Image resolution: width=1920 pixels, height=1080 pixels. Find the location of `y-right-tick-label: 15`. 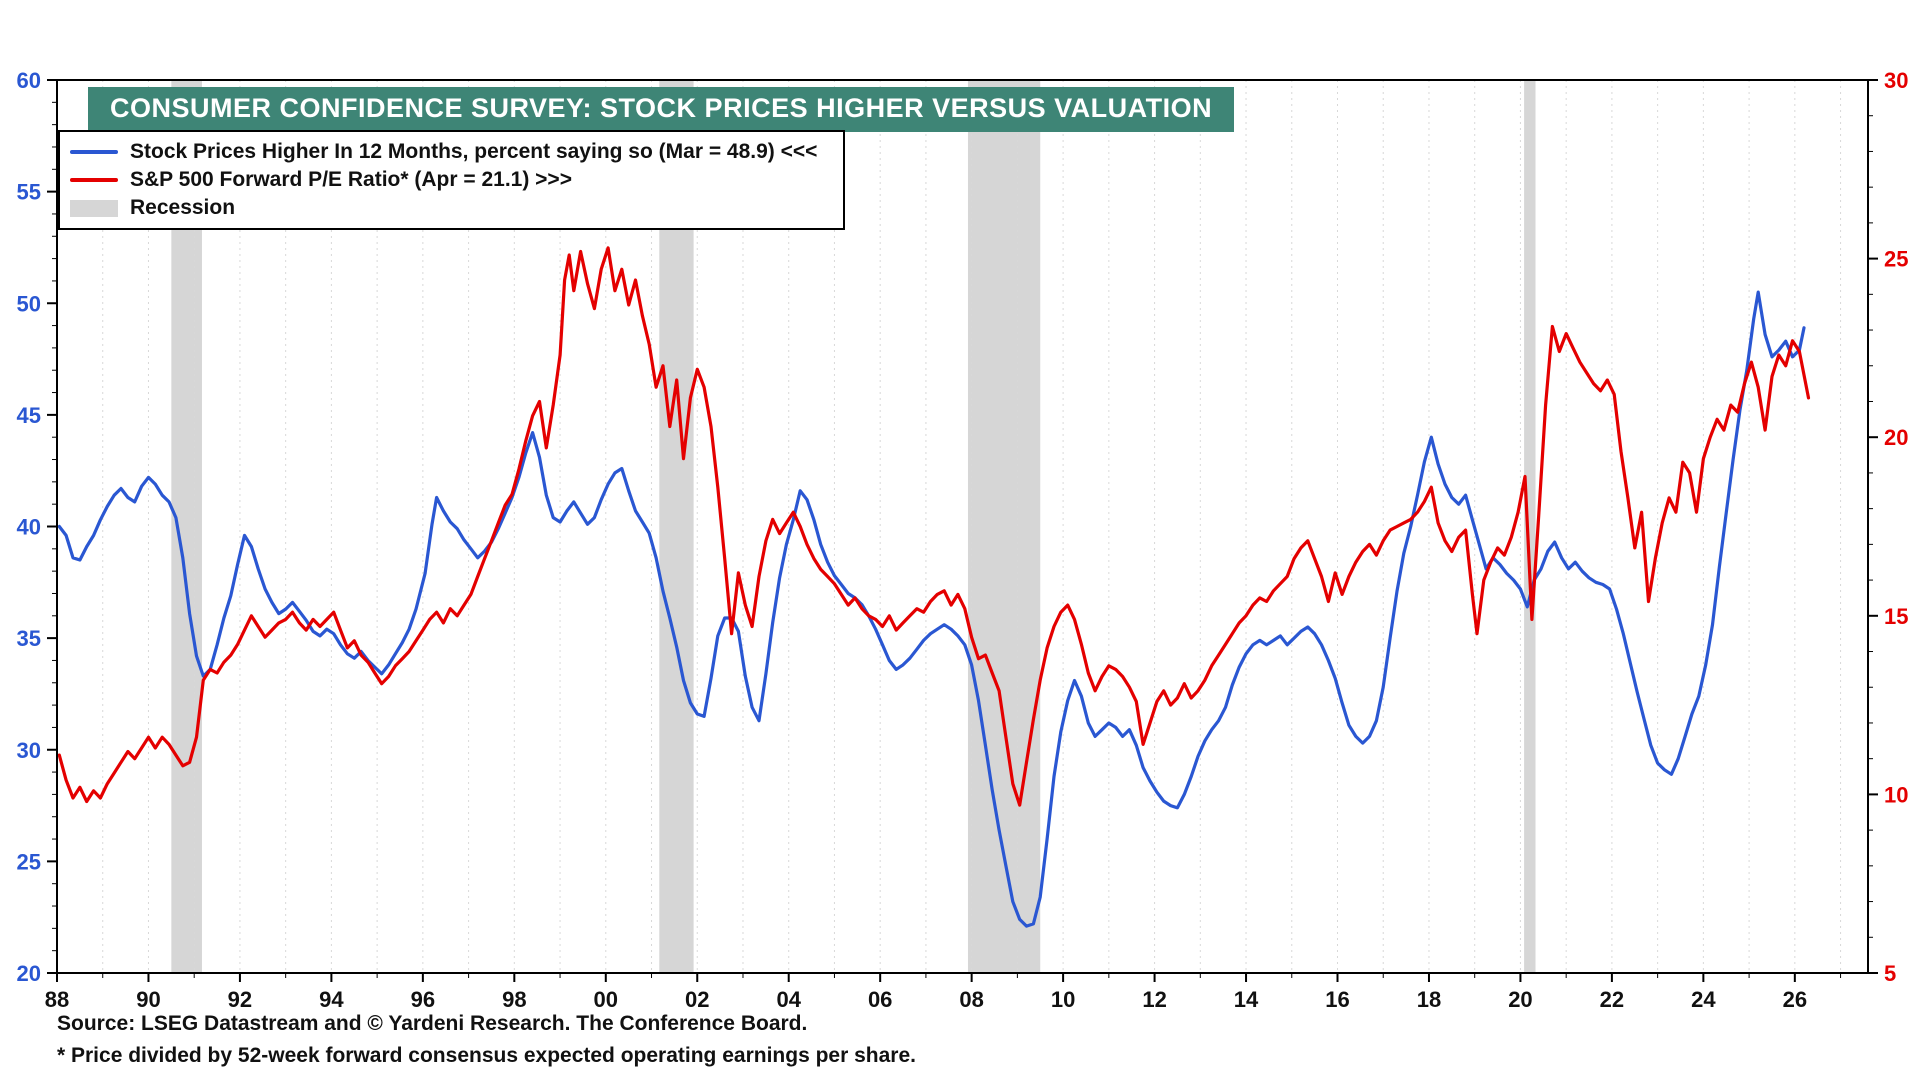

y-right-tick-label: 15 is located at coordinates (1896, 616).